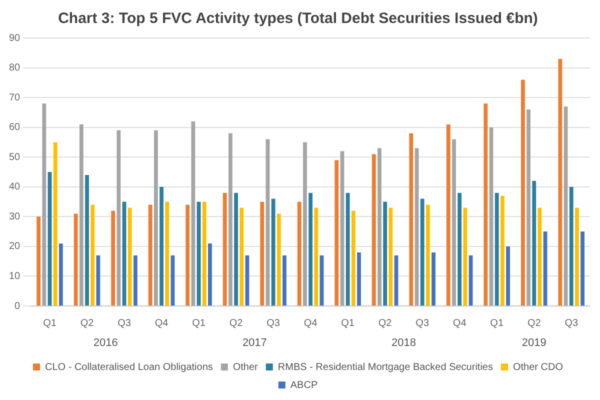 Image resolution: width=600 pixels, height=400 pixels. What do you see at coordinates (15, 157) in the screenshot?
I see `y-tick-label: 50` at bounding box center [15, 157].